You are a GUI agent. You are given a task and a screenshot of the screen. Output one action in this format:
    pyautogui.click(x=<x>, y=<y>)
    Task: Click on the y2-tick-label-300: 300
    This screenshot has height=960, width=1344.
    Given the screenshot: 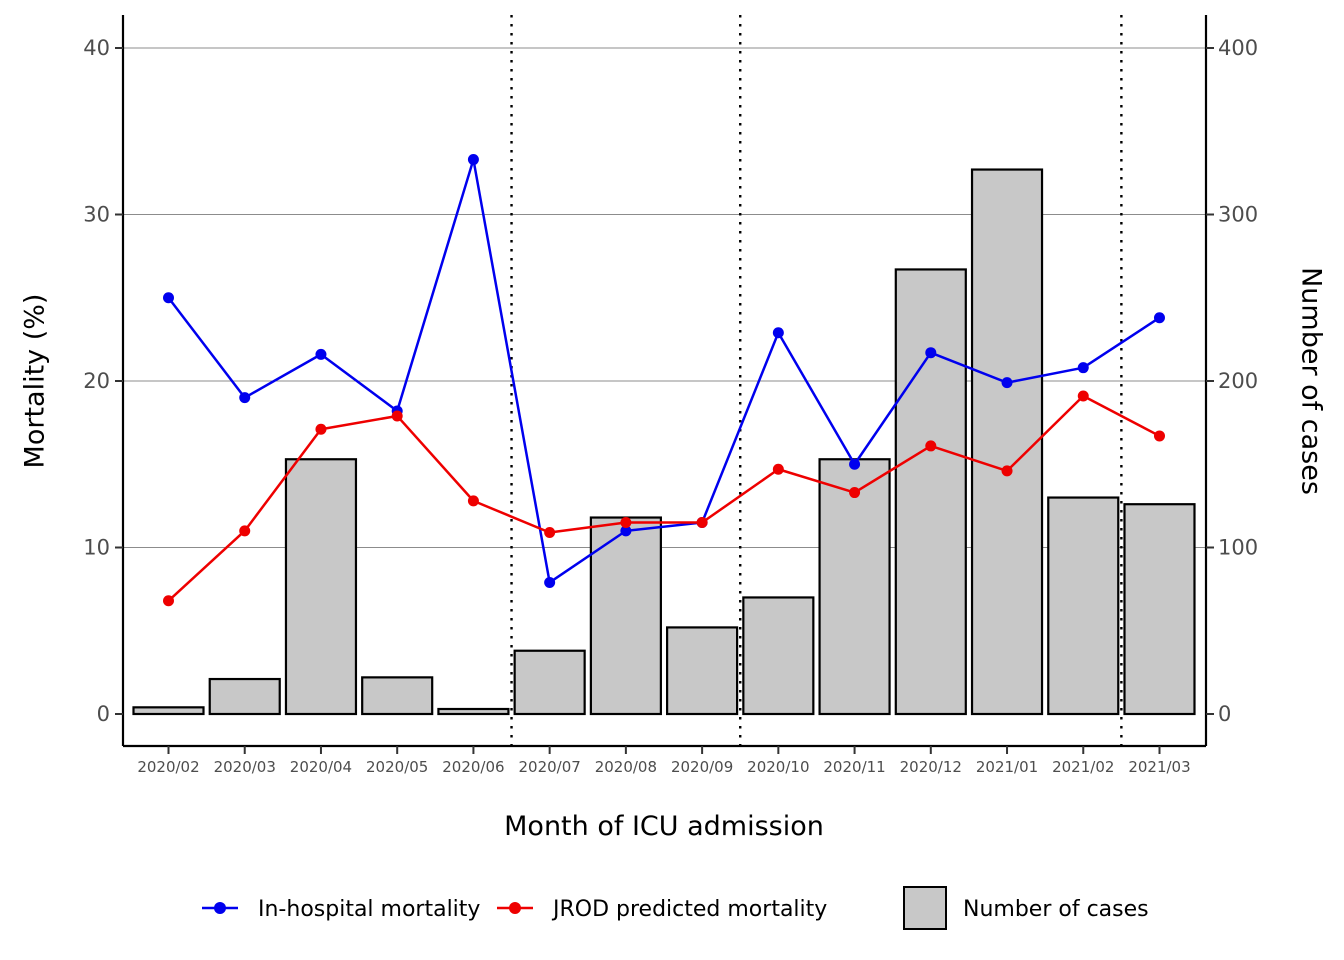 What is the action you would take?
    pyautogui.click(x=1238, y=215)
    